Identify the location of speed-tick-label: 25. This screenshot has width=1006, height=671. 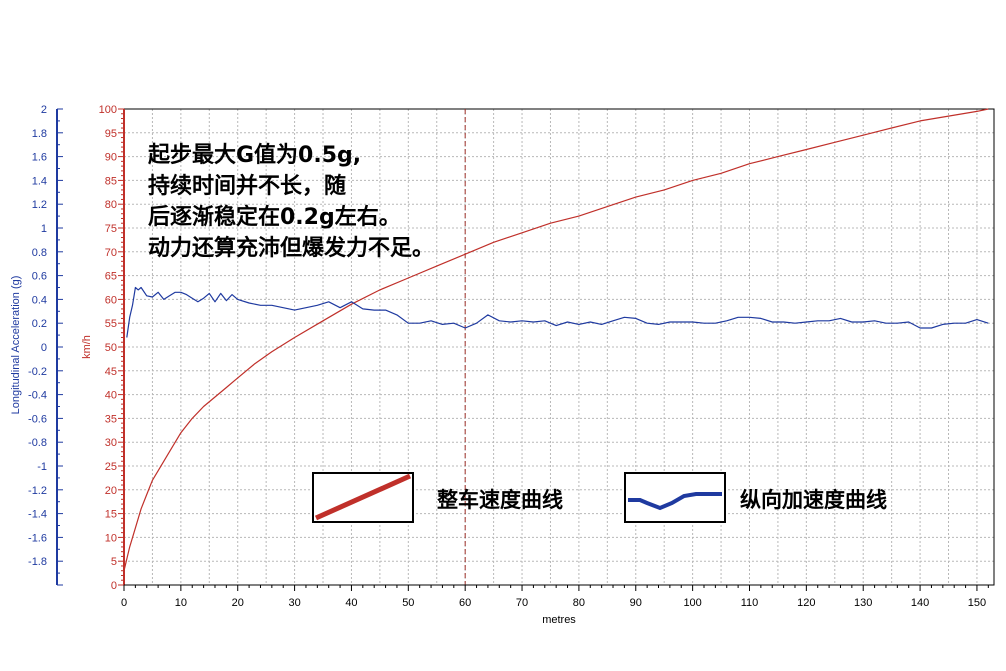
(111, 467).